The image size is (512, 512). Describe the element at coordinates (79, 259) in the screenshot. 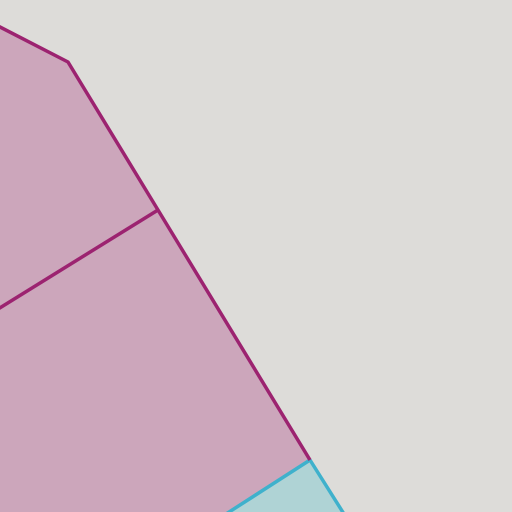

I see `magenta-internal-divider` at that location.